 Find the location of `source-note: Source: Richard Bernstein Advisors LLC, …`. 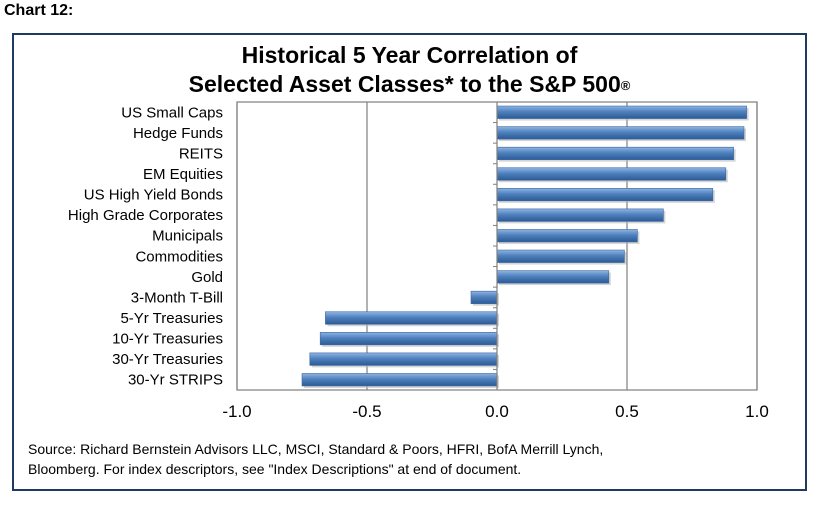

source-note: Source: Richard Bernstein Advisors LLC, … is located at coordinates (413, 459).